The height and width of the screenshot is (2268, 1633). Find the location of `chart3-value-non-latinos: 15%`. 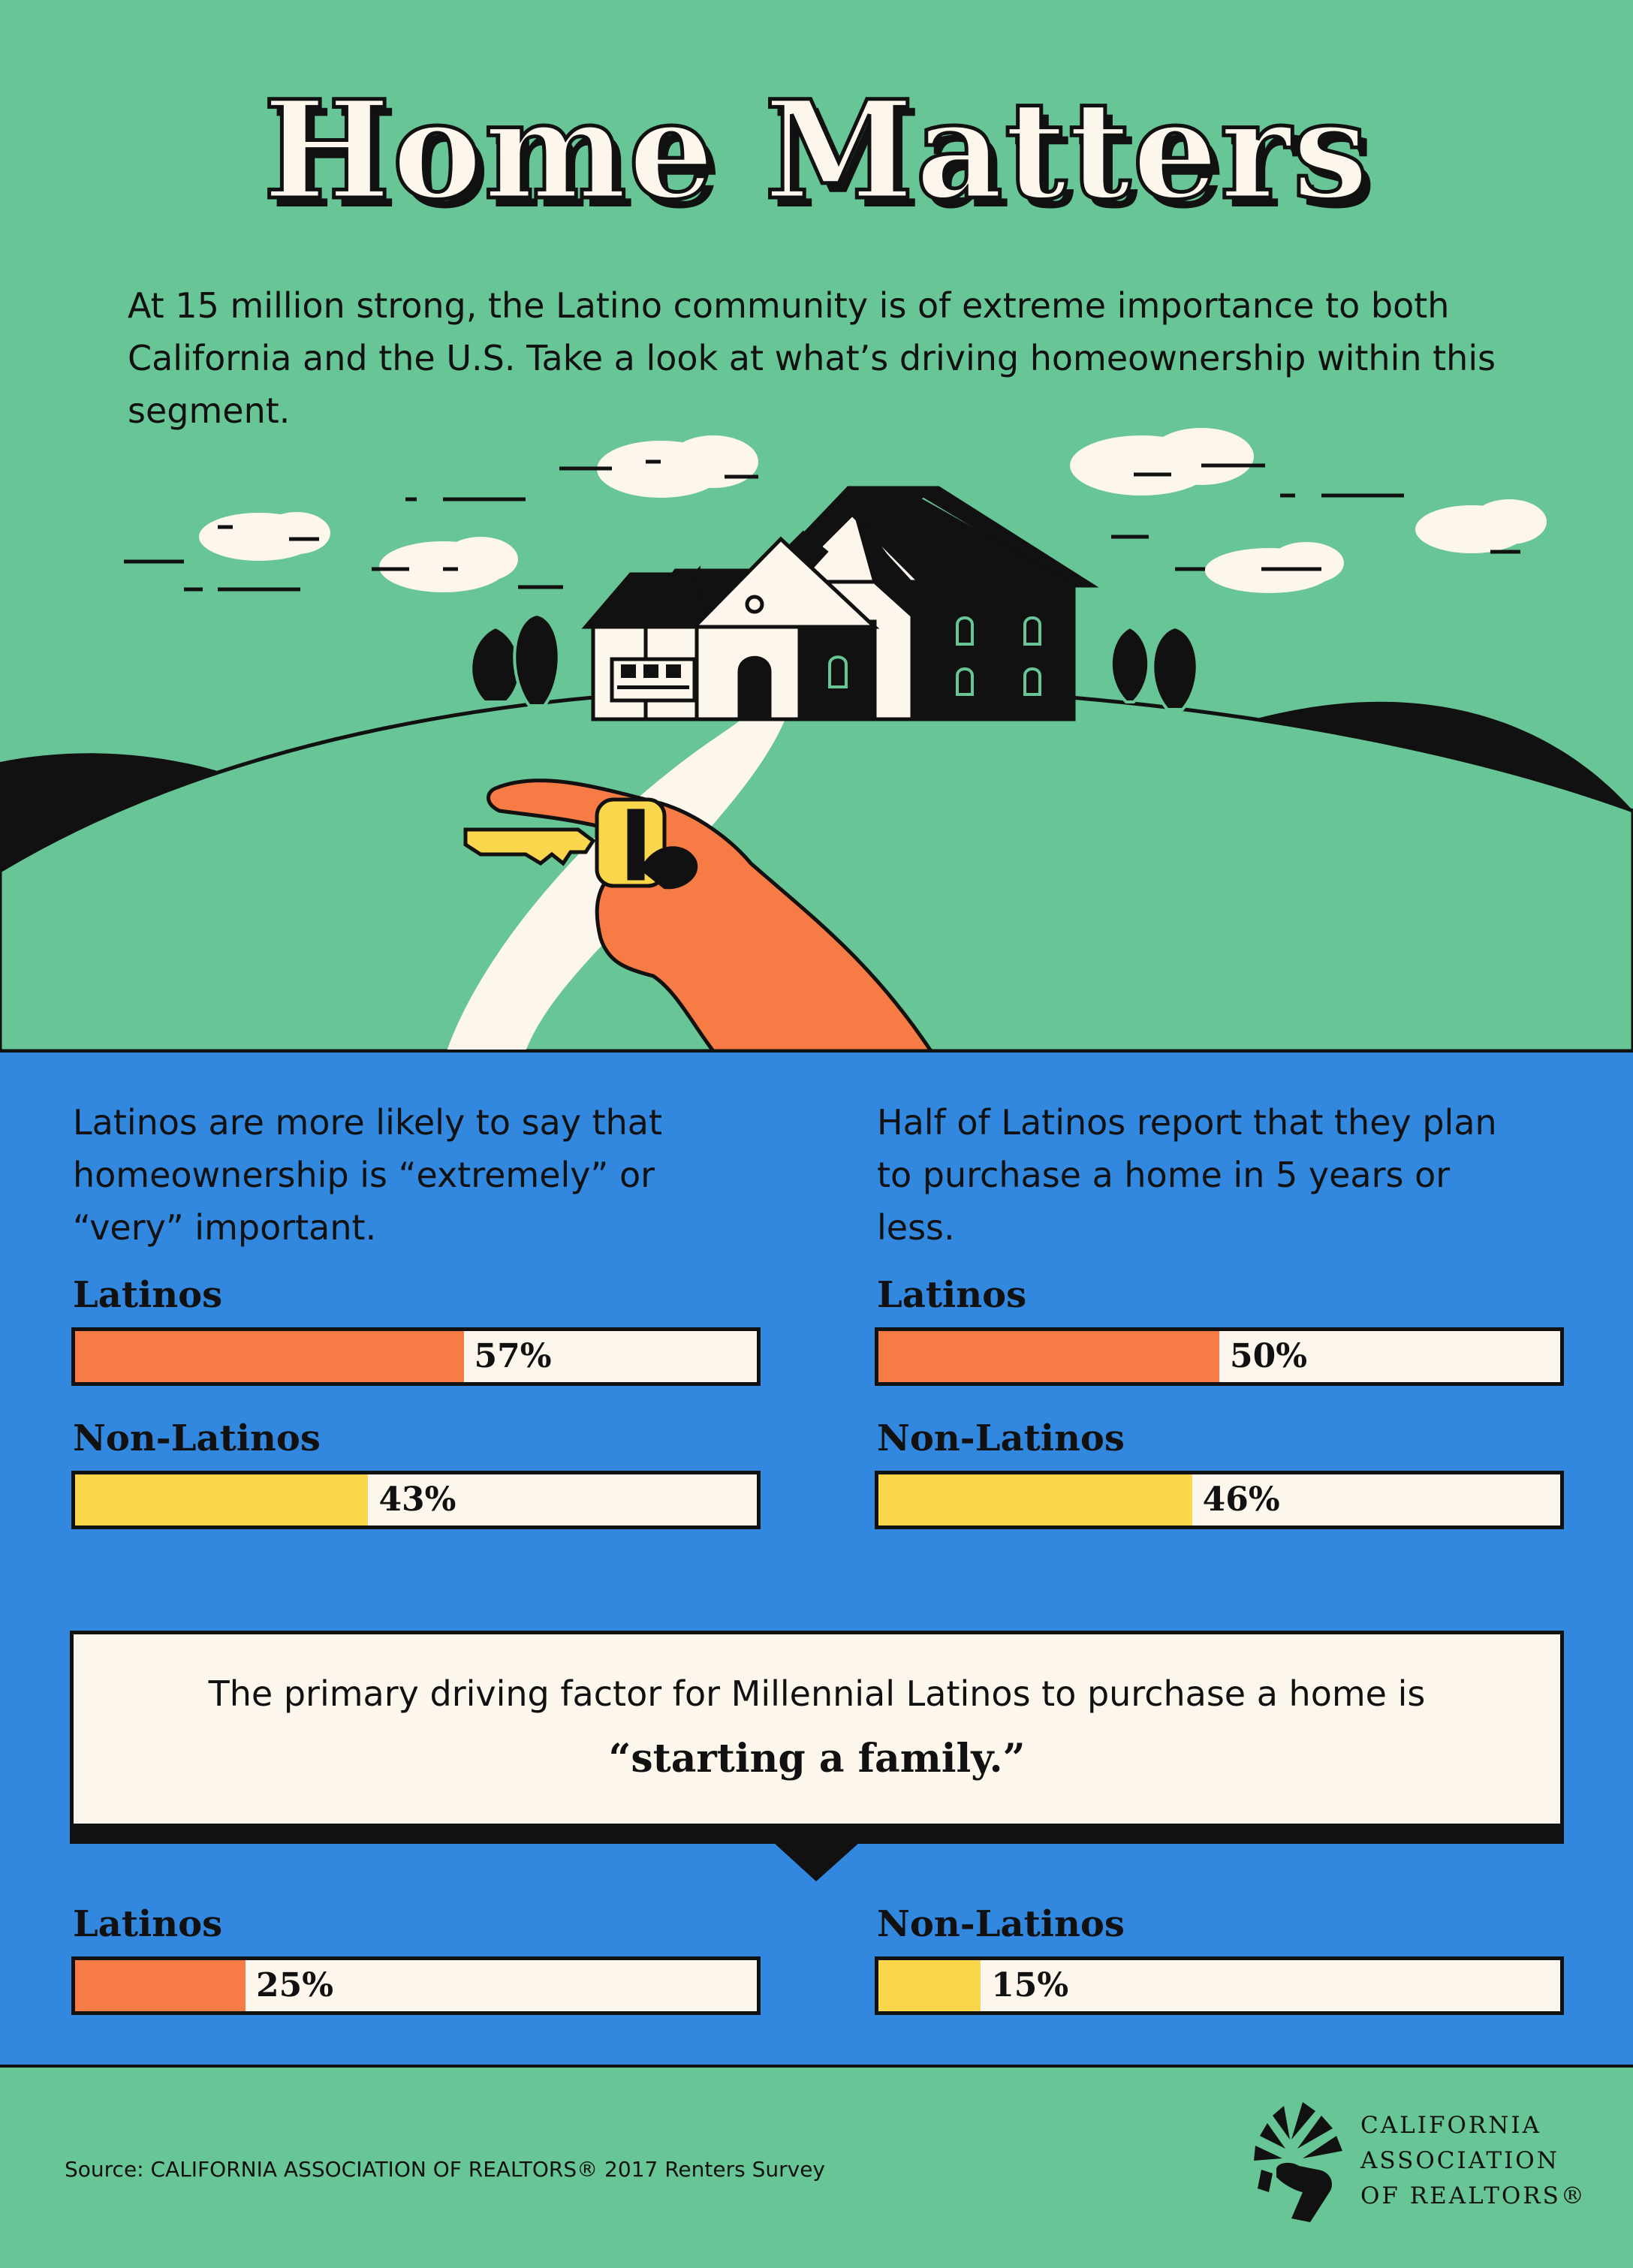

chart3-value-non-latinos: 15% is located at coordinates (1030, 1985).